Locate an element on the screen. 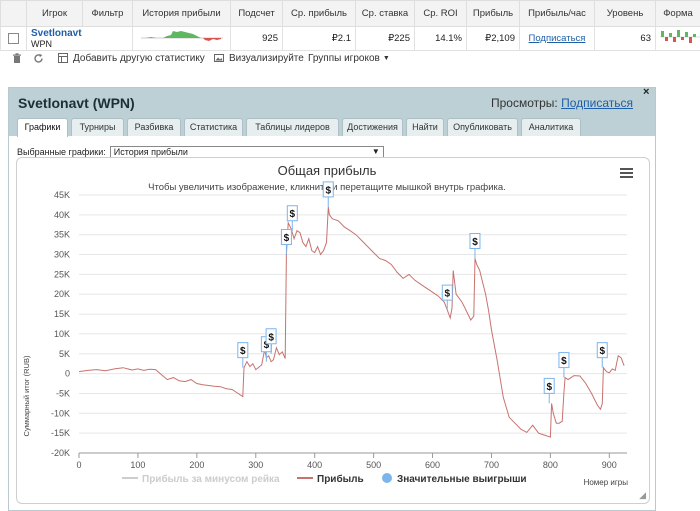 This screenshot has height=511, width=700. x-tick-label: 800 is located at coordinates (550, 465).